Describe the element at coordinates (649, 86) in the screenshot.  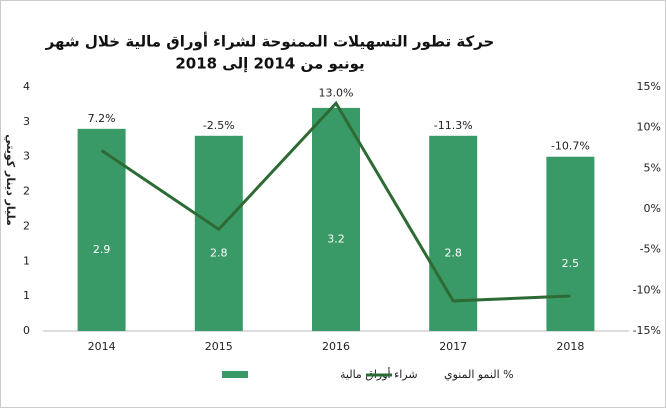
I see `y2-tick-label: 15%` at that location.